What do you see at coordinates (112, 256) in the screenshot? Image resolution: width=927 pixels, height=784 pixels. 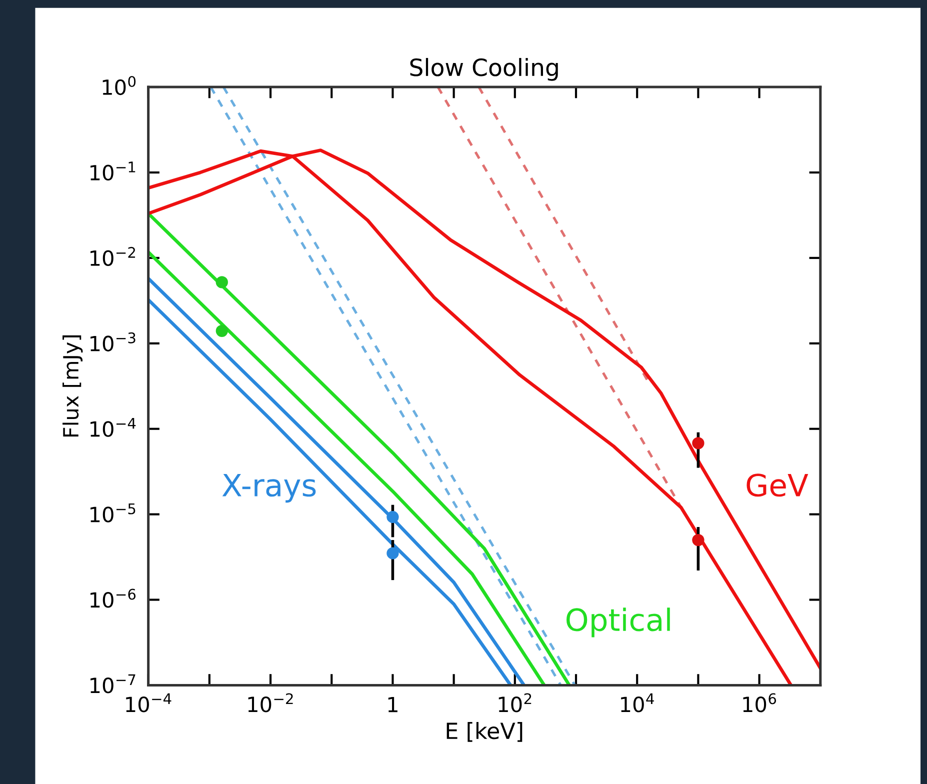 I see `y-tick-label: 10$^{−2}$` at bounding box center [112, 256].